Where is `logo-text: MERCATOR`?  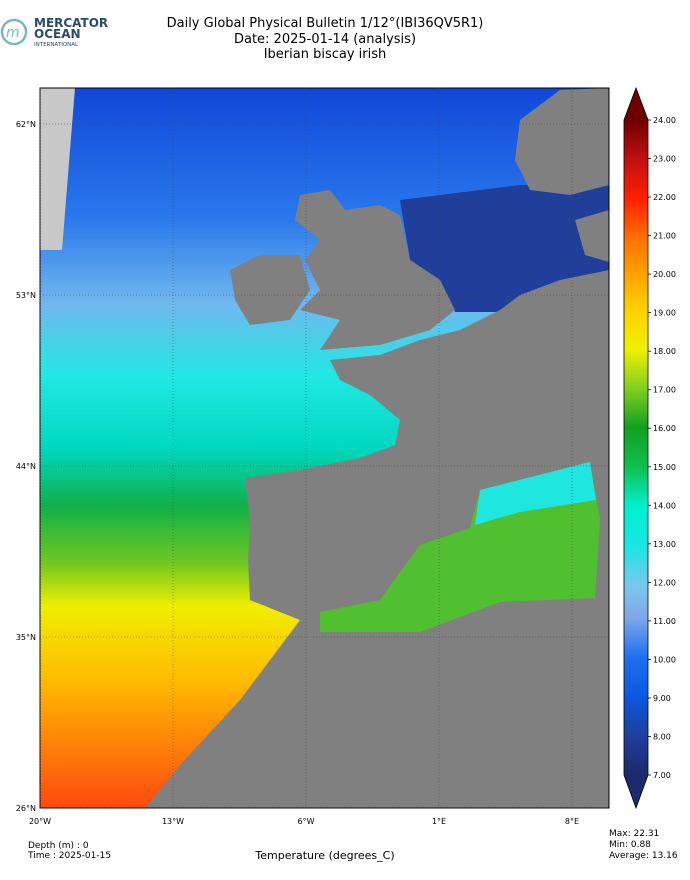 logo-text: MERCATOR is located at coordinates (71, 23).